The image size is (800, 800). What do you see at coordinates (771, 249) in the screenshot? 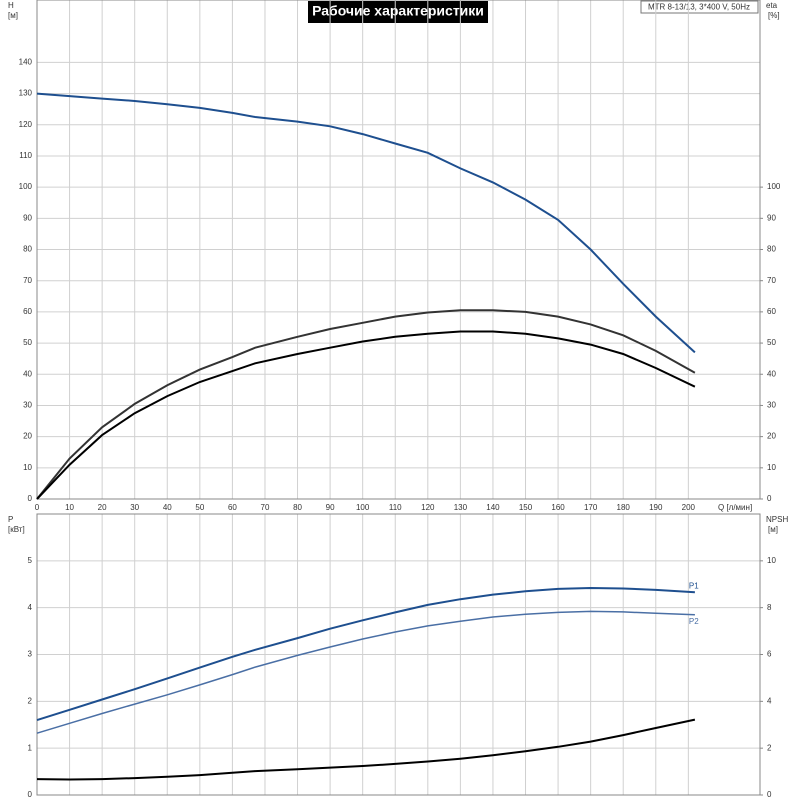
I see `y2-tick-label: 80` at bounding box center [771, 249].